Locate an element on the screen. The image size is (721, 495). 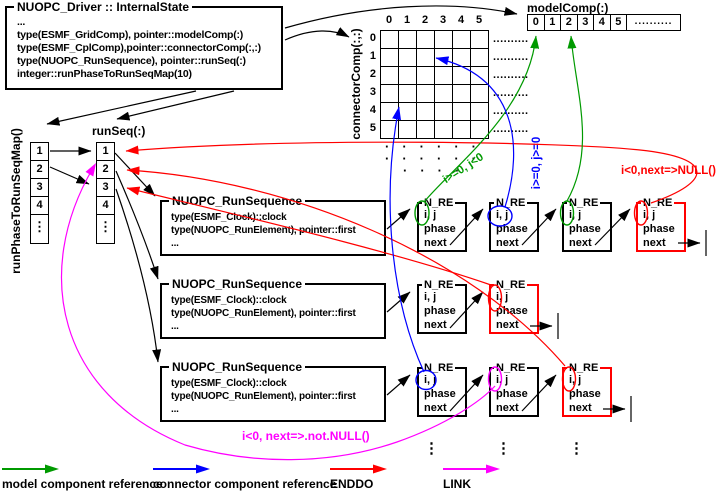
legend-enddo-arrowhead is located at coordinates (380, 469).